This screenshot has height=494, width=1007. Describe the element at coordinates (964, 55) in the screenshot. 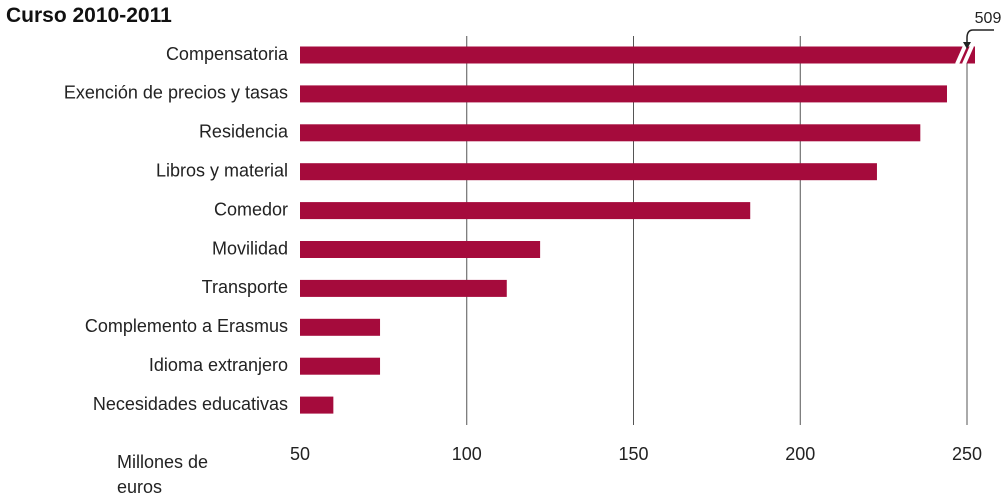

I see `axis-break` at that location.